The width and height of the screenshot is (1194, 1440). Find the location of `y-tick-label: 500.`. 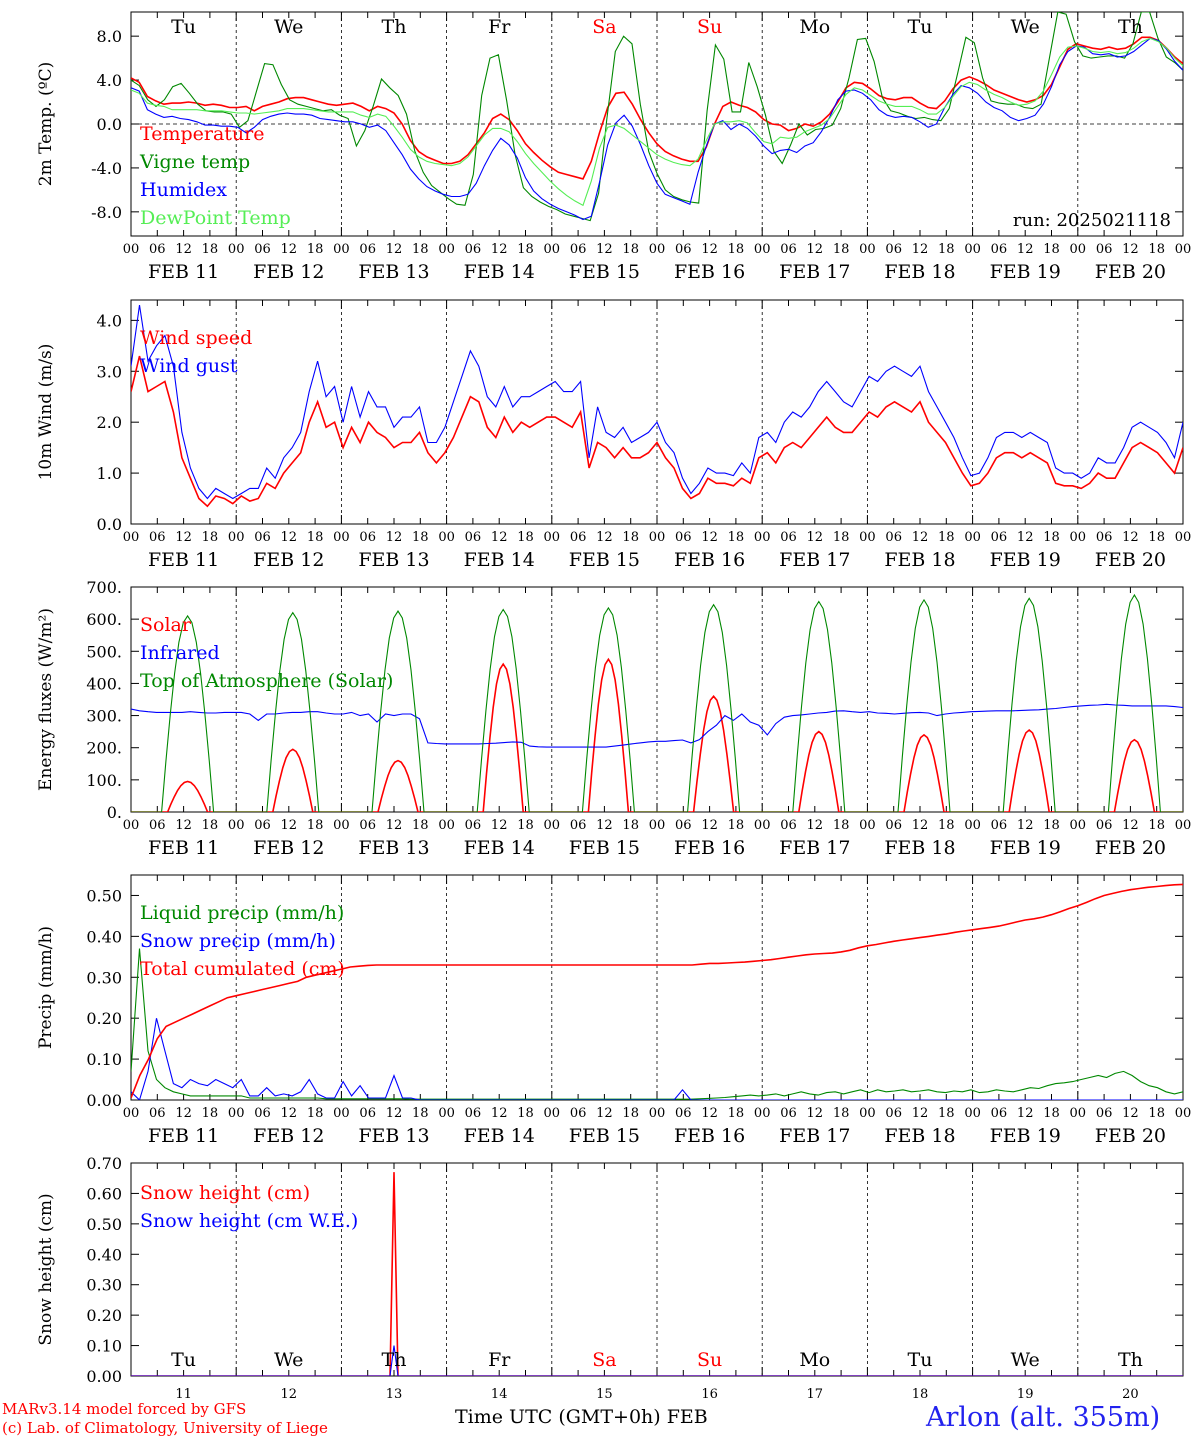

y-tick-label: 500. is located at coordinates (104, 651).